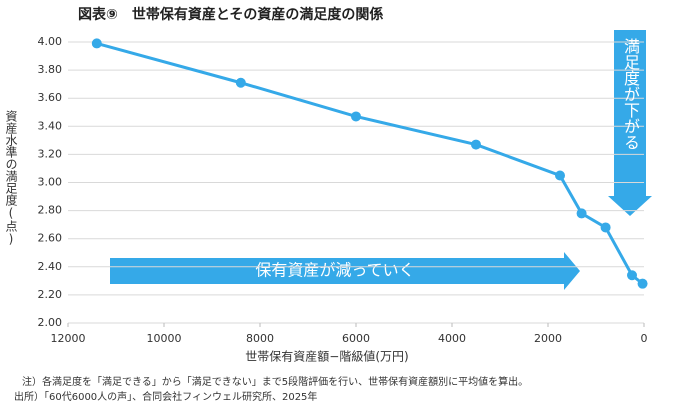 This screenshot has height=411, width=700. Describe the element at coordinates (50, 238) in the screenshot. I see `y-tick-label: 2.60` at that location.